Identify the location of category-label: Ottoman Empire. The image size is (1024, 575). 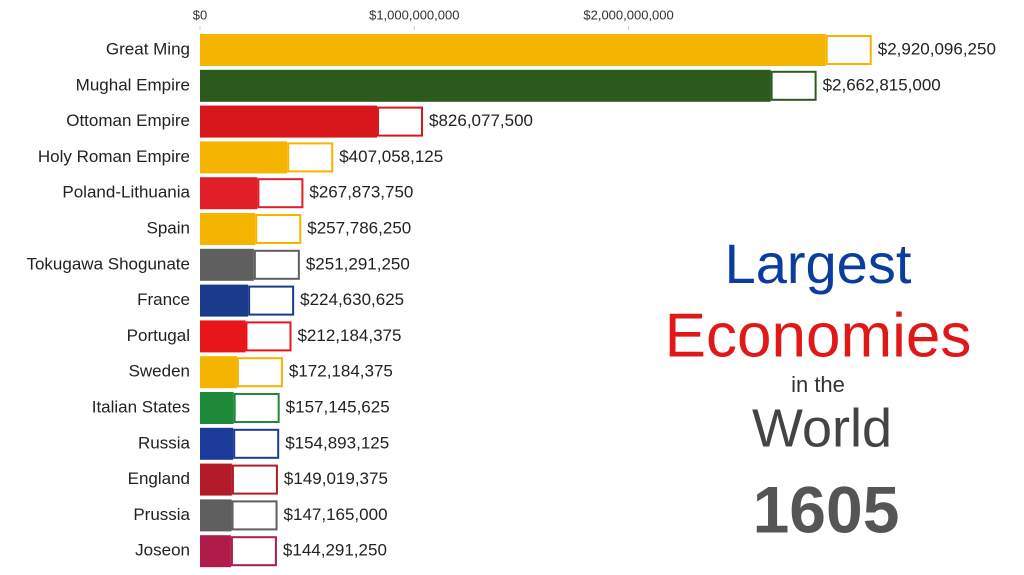
(128, 120).